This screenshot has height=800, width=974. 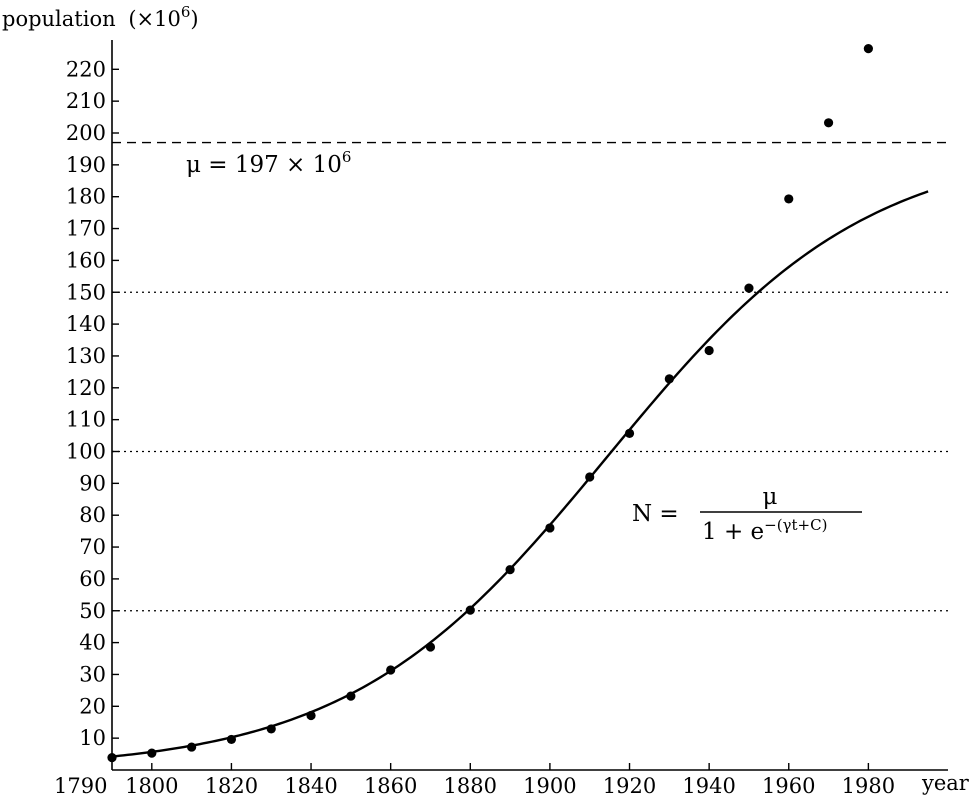 What do you see at coordinates (86, 420) in the screenshot?
I see `y-tick-label: 110` at bounding box center [86, 420].